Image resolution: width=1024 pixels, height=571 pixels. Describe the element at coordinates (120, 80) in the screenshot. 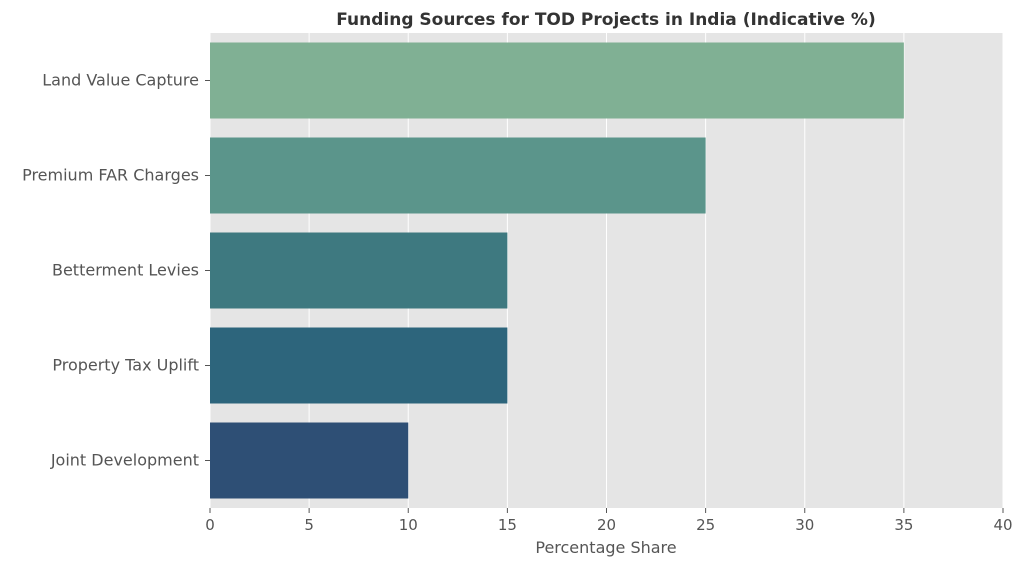

I see `y-tick-label: Land Value Capture` at that location.